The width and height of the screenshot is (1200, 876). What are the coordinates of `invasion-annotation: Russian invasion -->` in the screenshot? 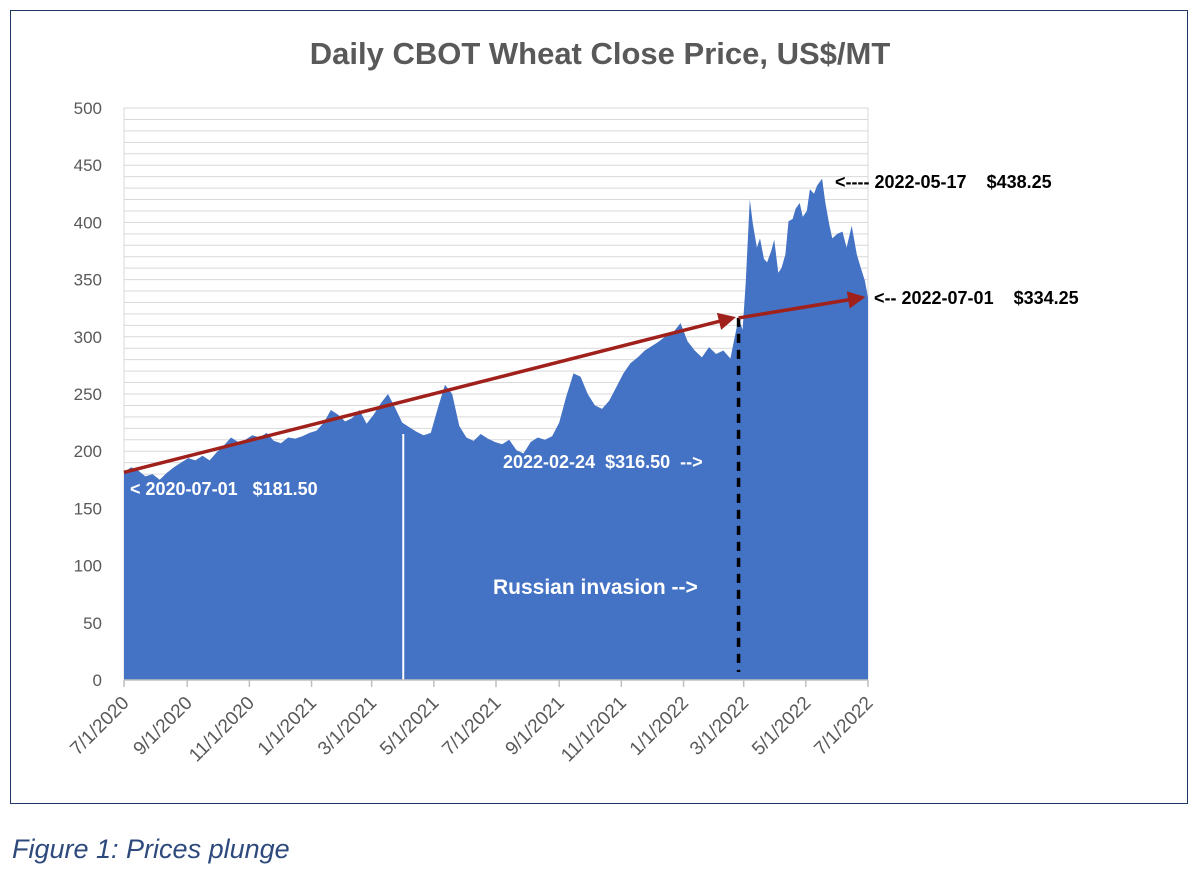 It's located at (595, 587).